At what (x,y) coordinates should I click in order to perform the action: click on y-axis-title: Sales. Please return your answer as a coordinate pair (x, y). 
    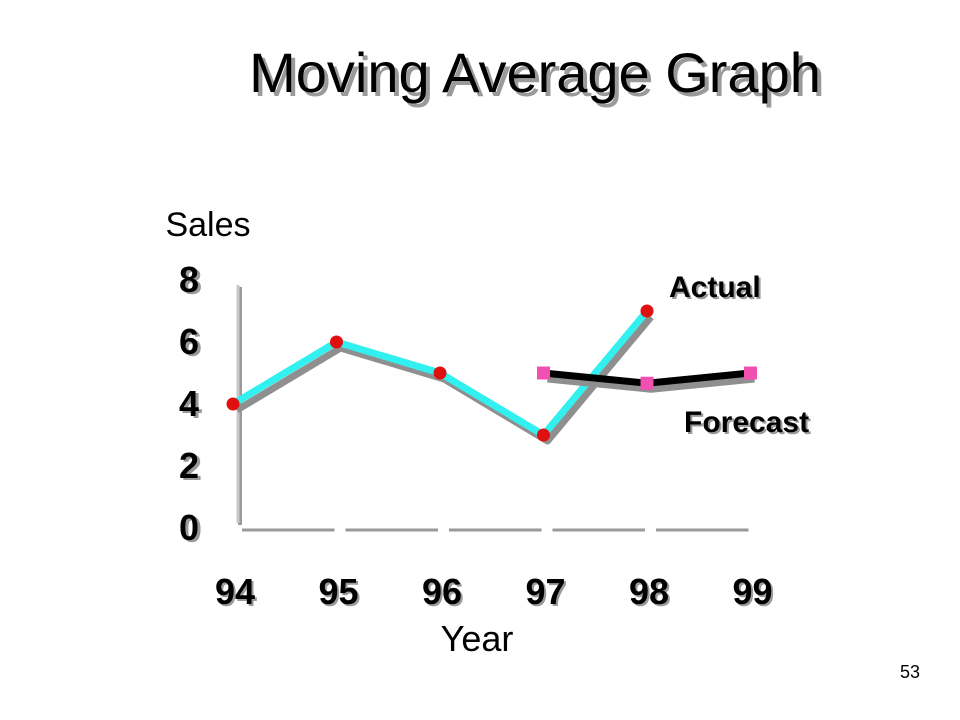
    Looking at the image, I should click on (207, 225).